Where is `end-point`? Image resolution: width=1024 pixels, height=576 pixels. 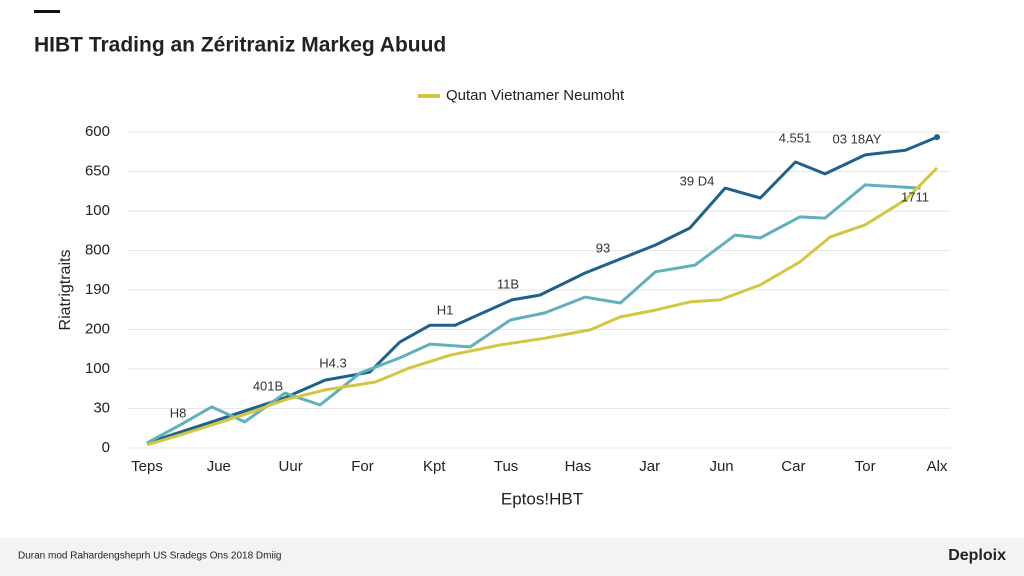
end-point is located at coordinates (937, 137).